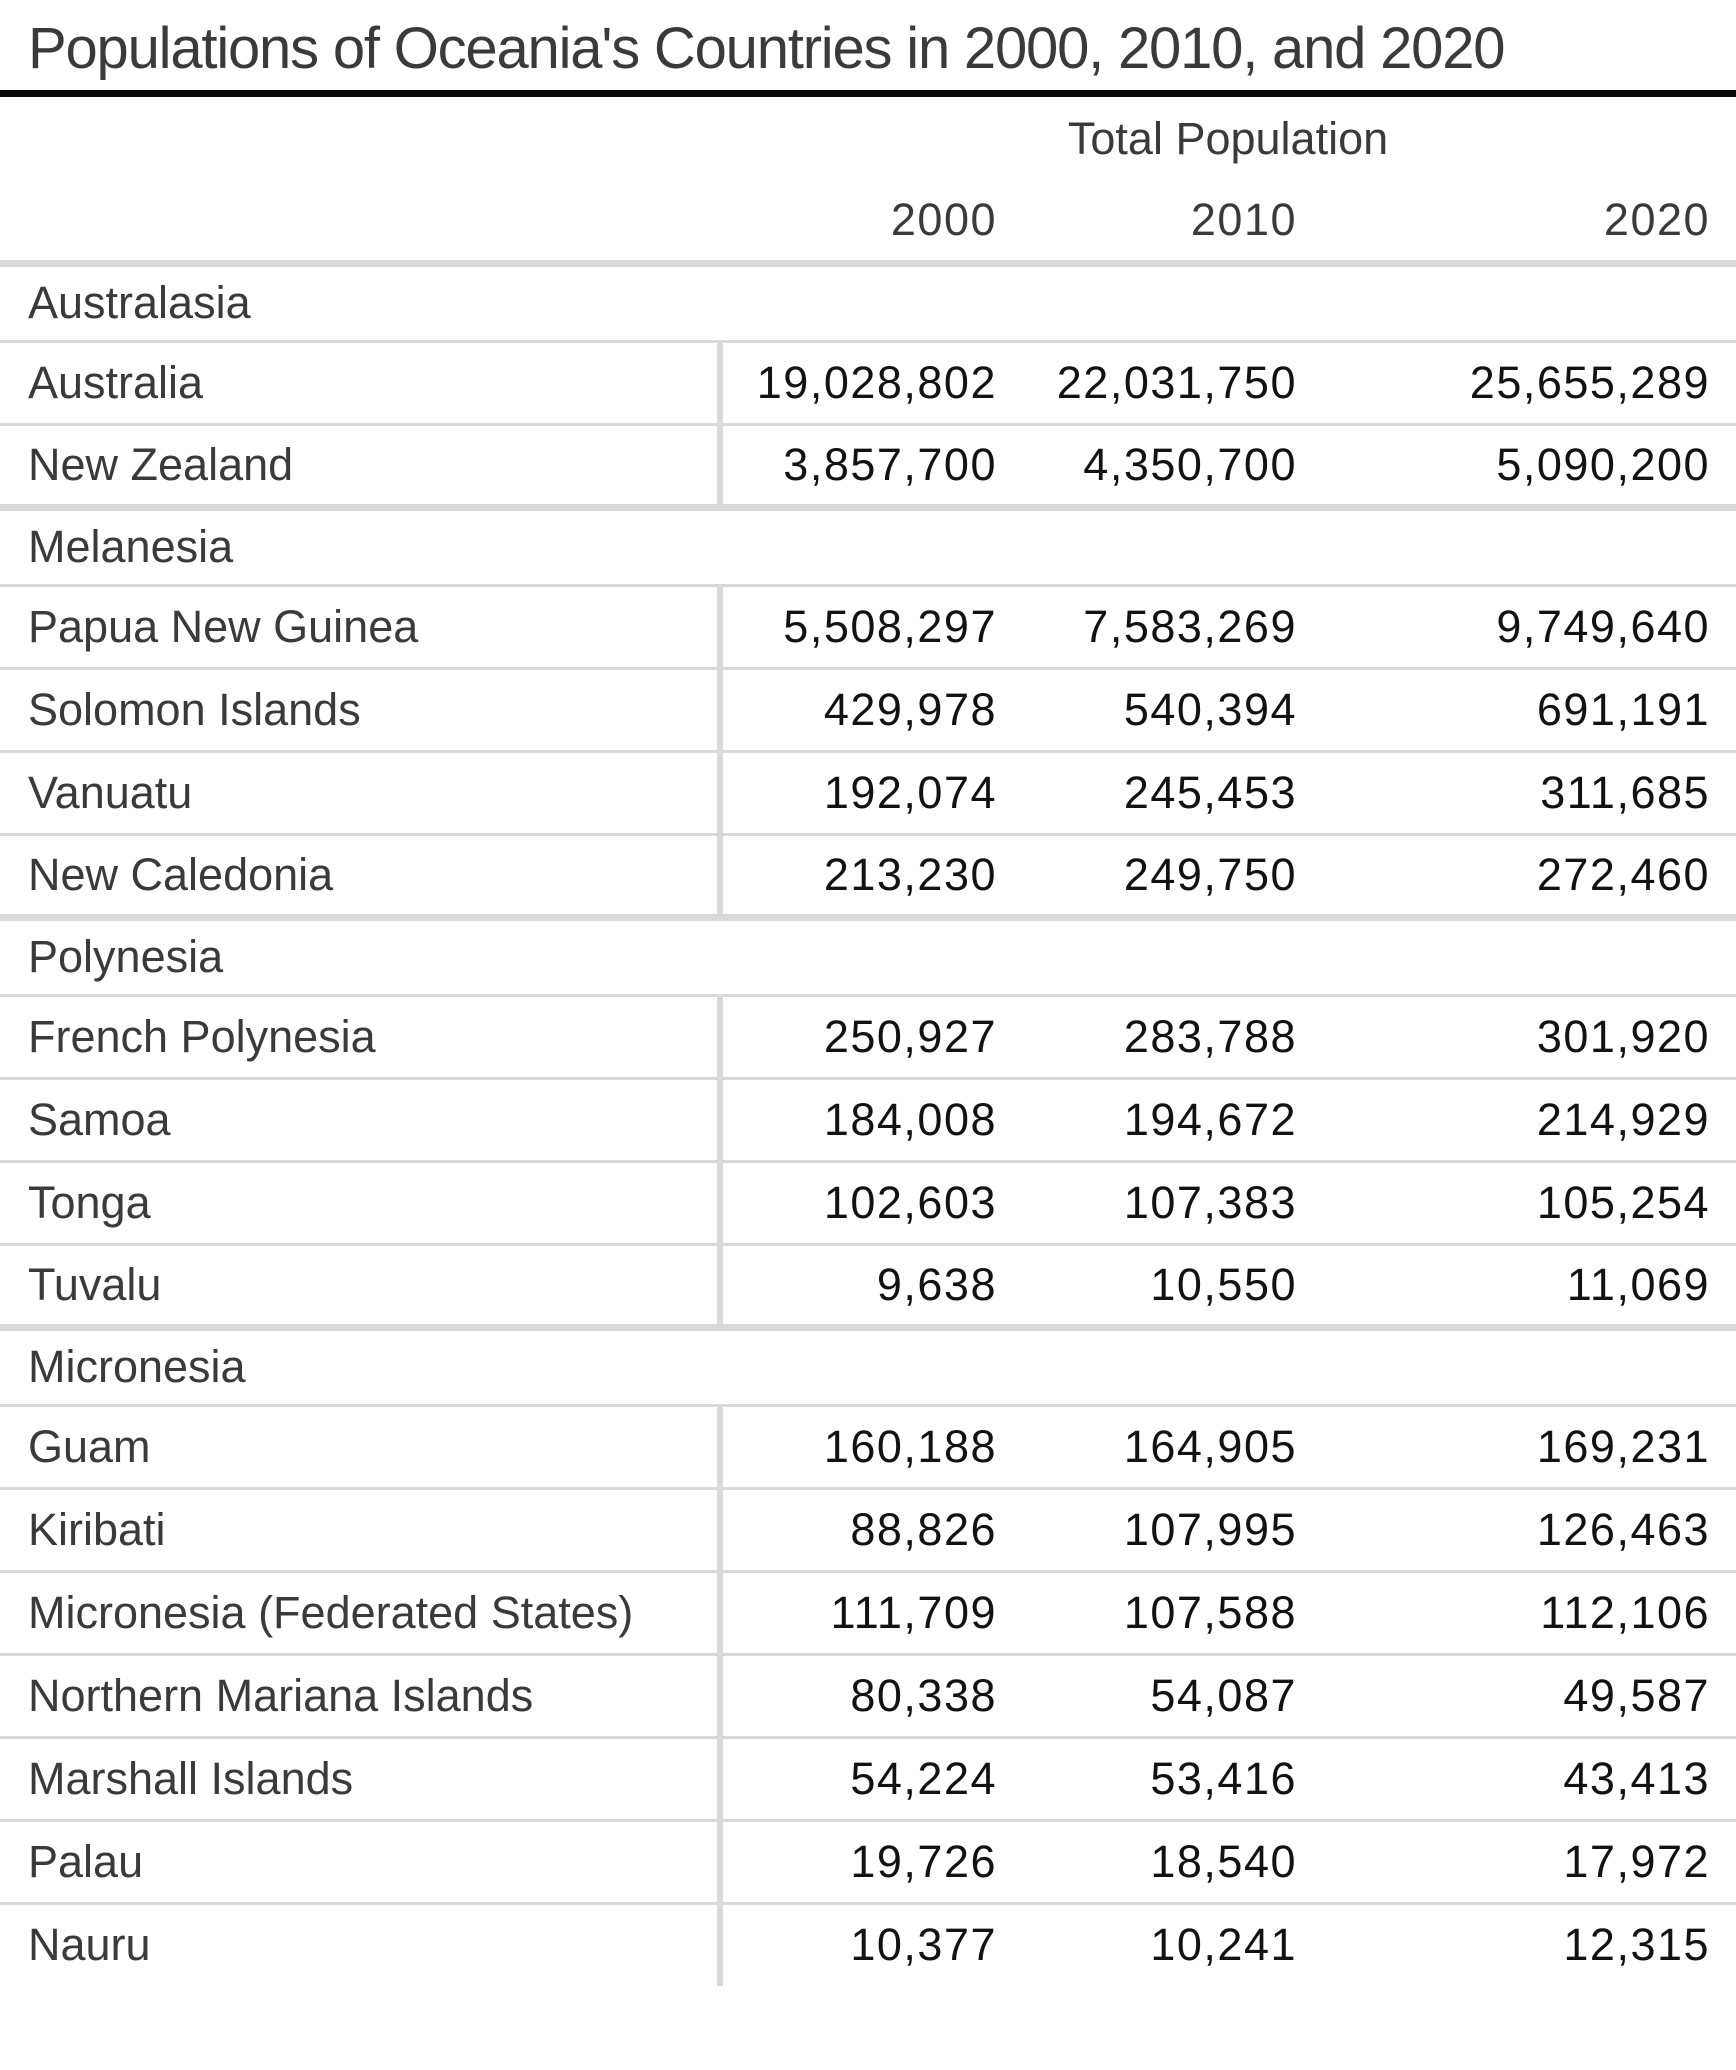  Describe the element at coordinates (361, 1611) in the screenshot. I see `country-name: Micronesia (Federated States)` at that location.